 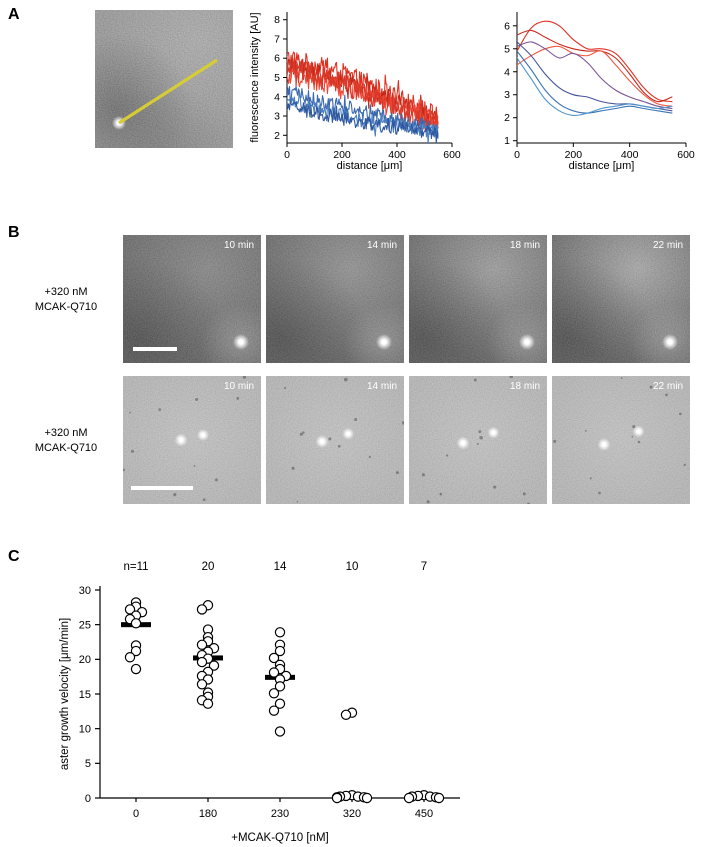 I want to click on timepoint-label: 10 min, so click(x=238, y=386).